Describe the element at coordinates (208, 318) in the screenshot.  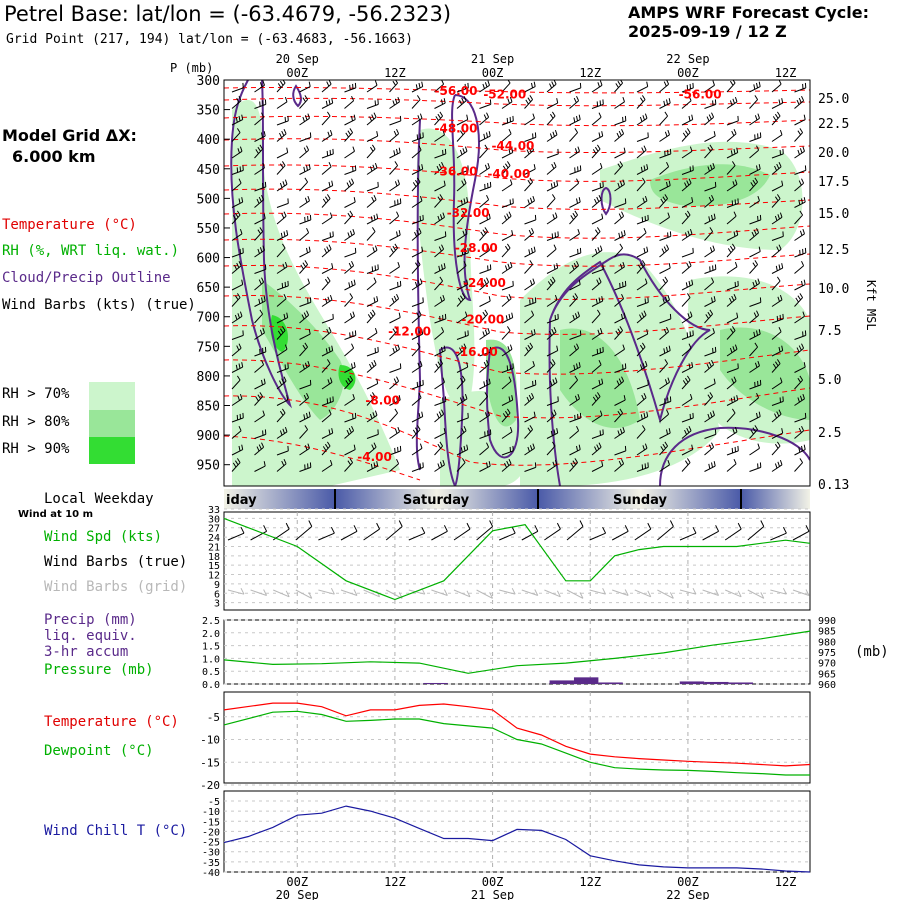
I see `pressure-tick: 700` at that location.